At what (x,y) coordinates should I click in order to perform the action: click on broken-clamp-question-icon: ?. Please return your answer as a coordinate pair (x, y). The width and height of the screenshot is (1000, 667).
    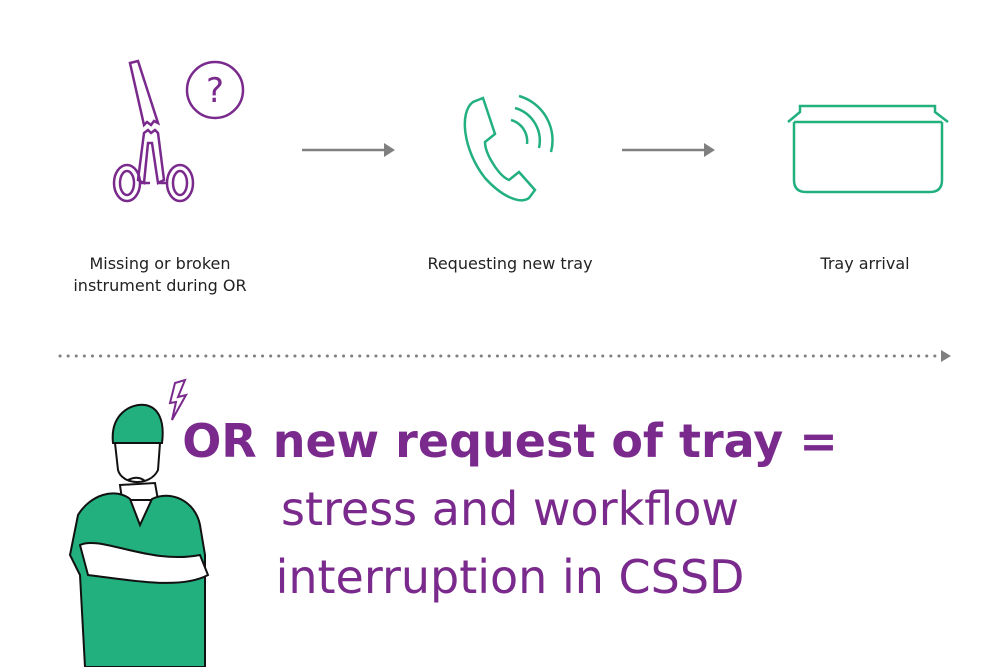
    Looking at the image, I should click on (178, 131).